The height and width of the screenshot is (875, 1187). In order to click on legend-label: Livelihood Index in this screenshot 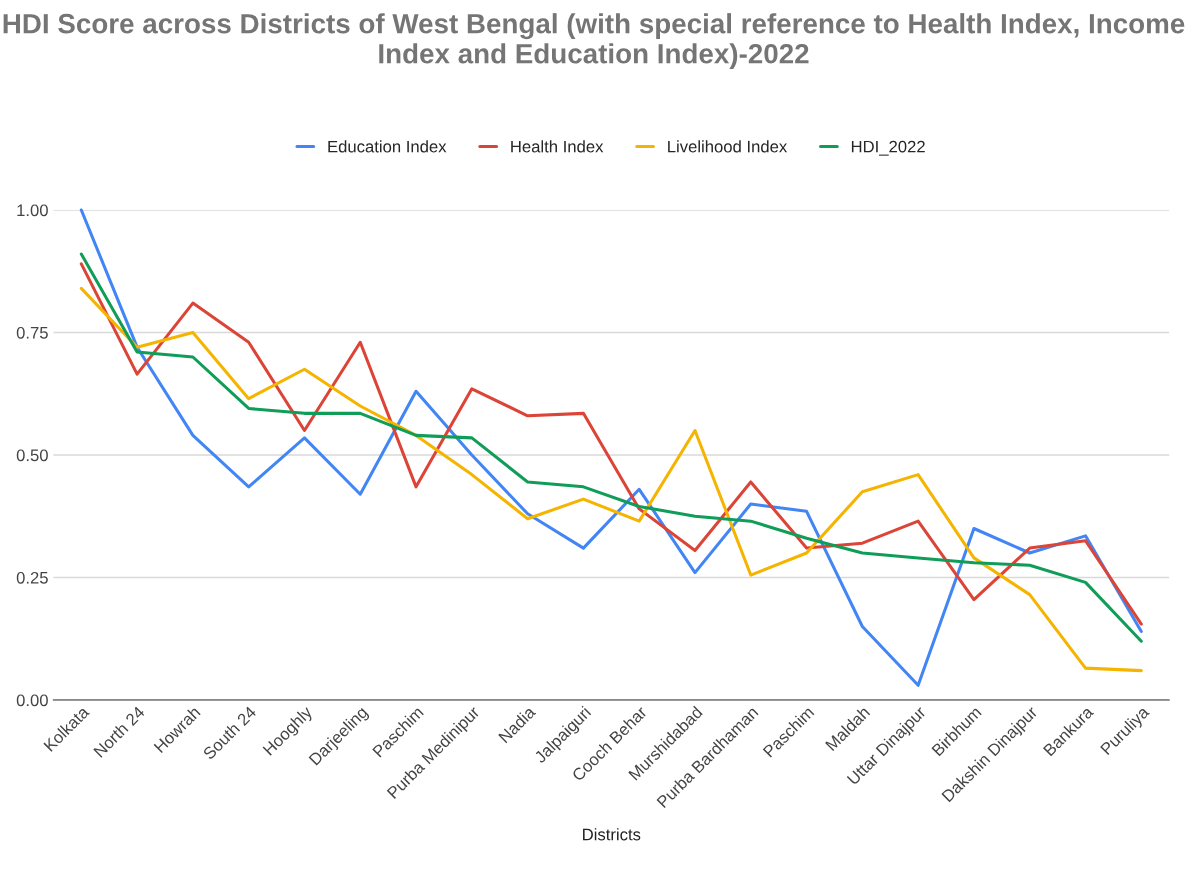, I will do `click(728, 146)`.